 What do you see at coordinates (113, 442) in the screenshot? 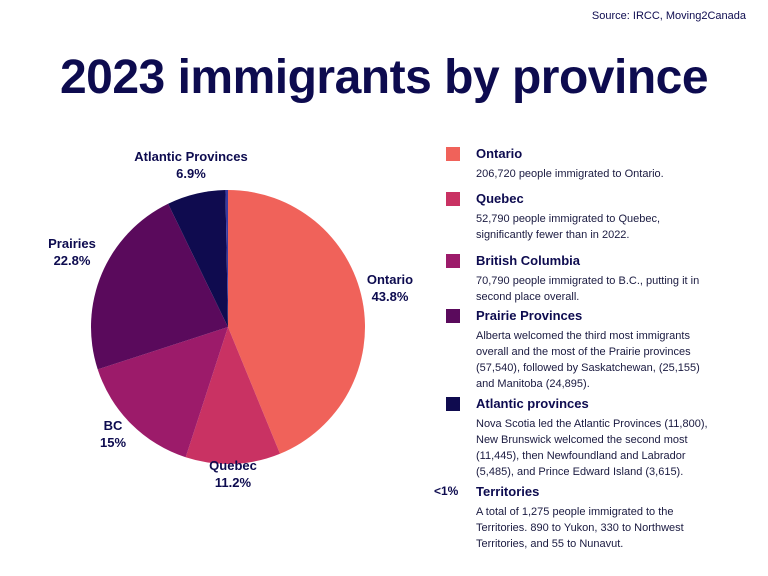
I see `pie-value-label: 15%` at bounding box center [113, 442].